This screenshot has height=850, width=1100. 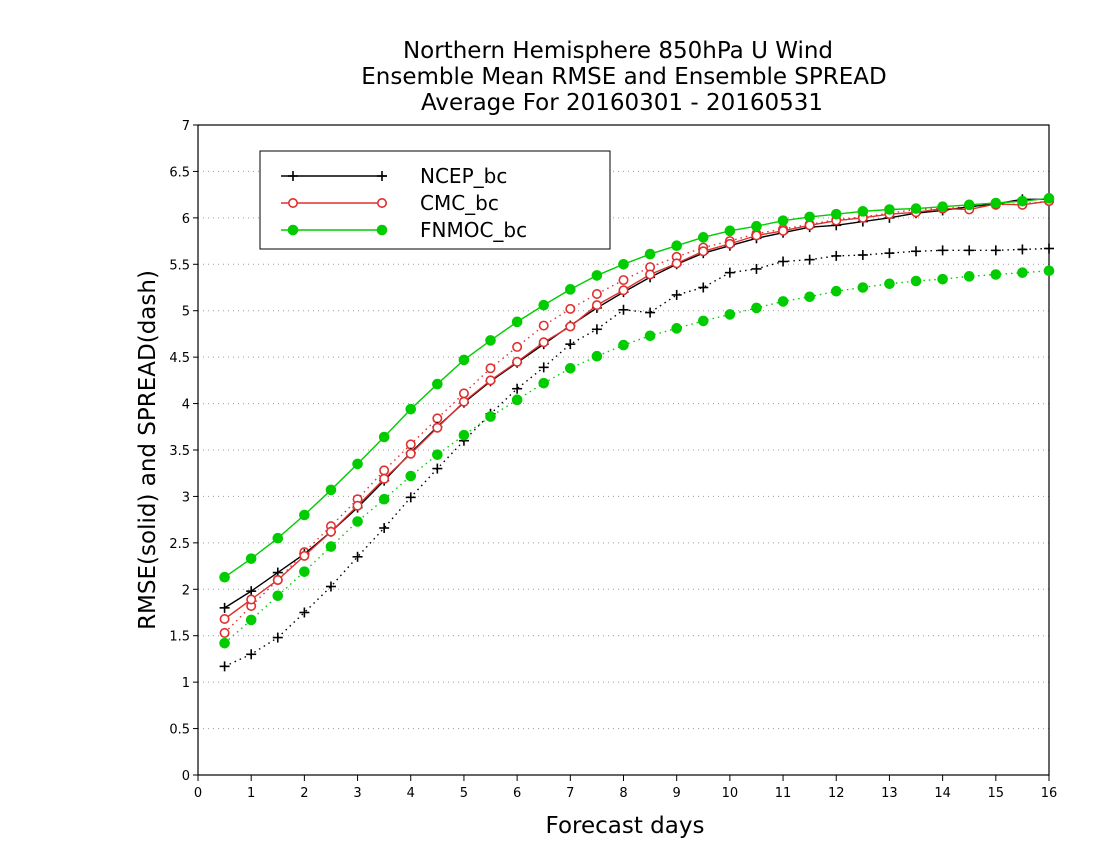 I want to click on y-tick-label: 4.5, so click(x=179, y=358).